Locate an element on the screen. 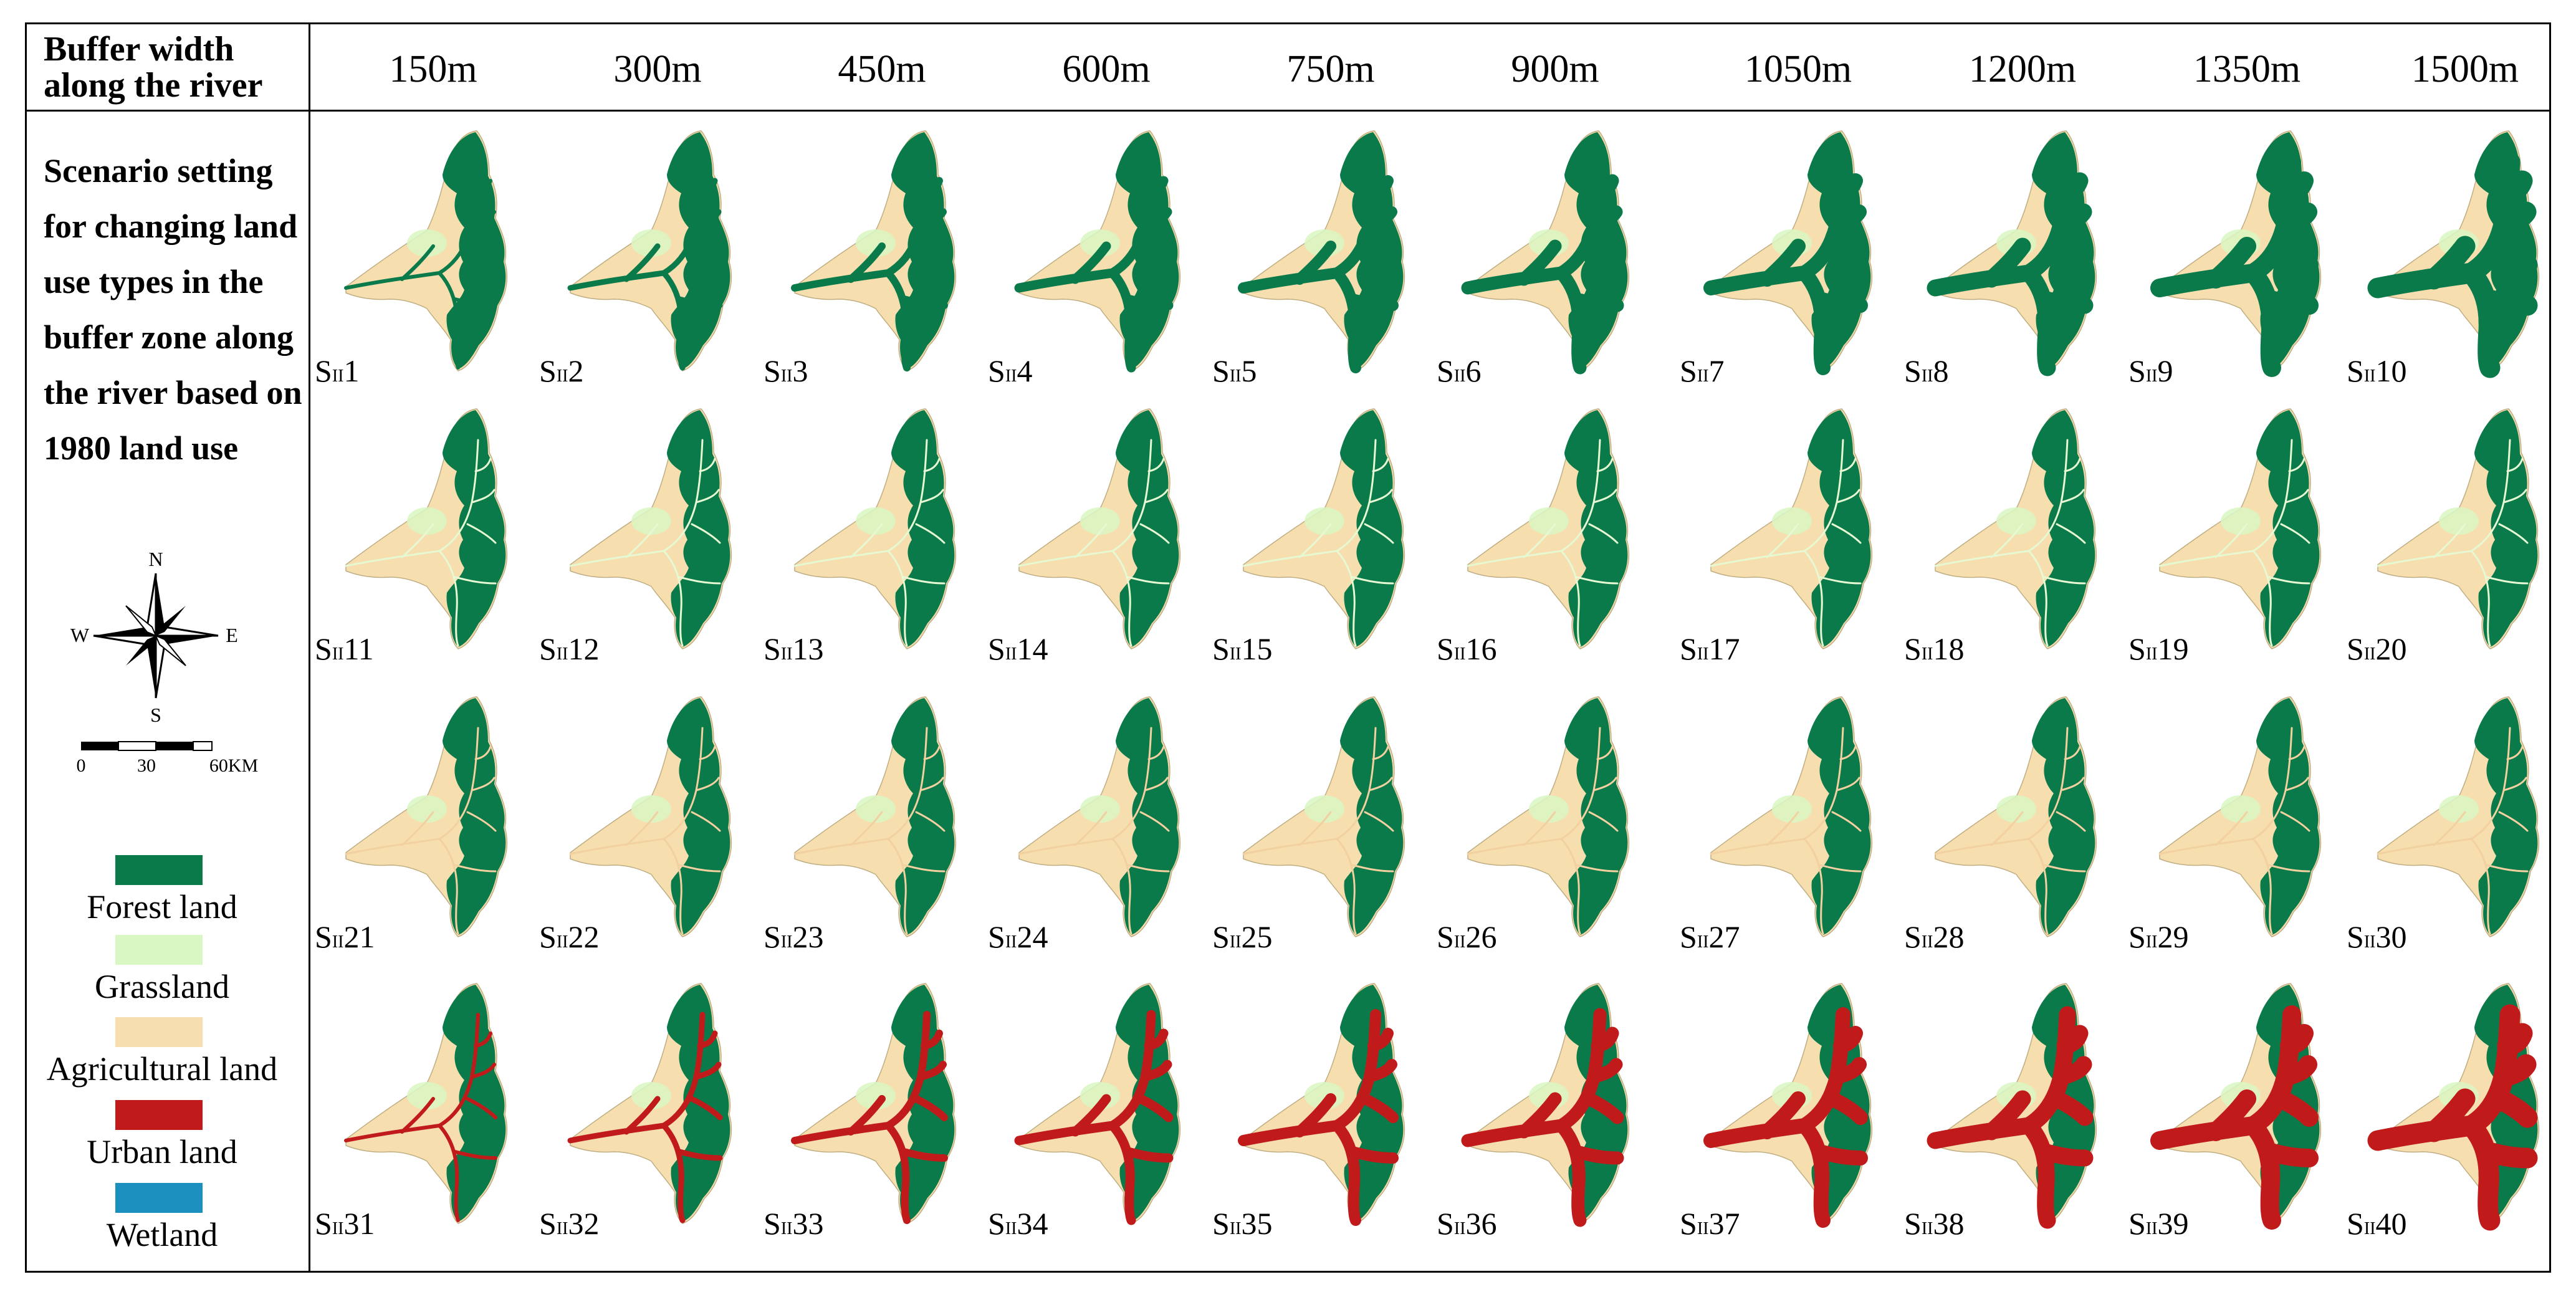 Image resolution: width=2576 pixels, height=1292 pixels. compass-s: S is located at coordinates (155, 713).